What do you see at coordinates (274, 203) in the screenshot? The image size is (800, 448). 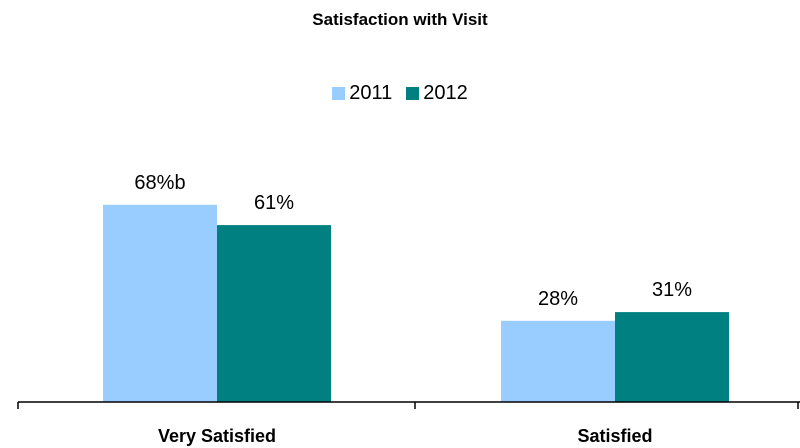 I see `data-label-very-satisfied-2012: 61%` at bounding box center [274, 203].